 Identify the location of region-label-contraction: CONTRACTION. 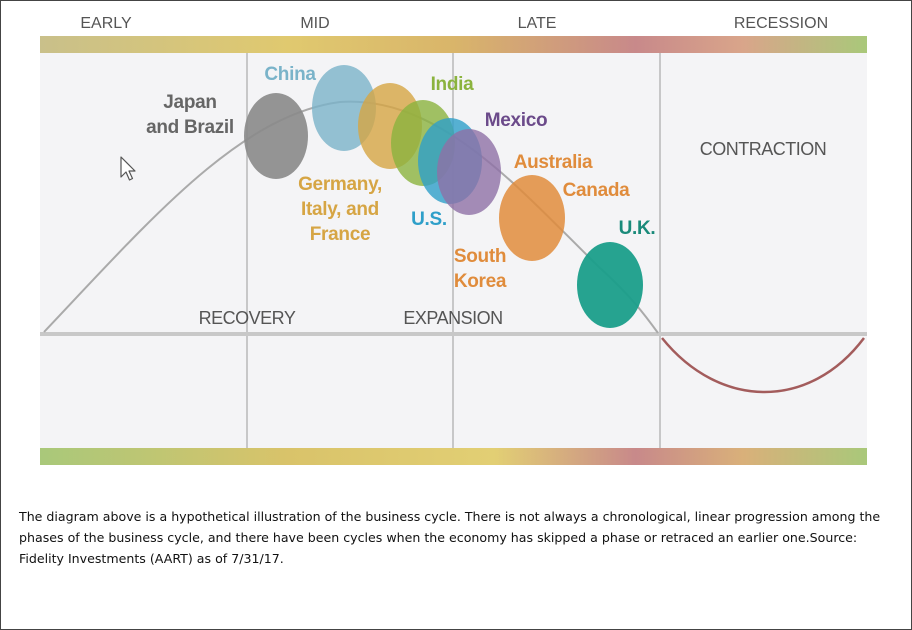
(763, 149).